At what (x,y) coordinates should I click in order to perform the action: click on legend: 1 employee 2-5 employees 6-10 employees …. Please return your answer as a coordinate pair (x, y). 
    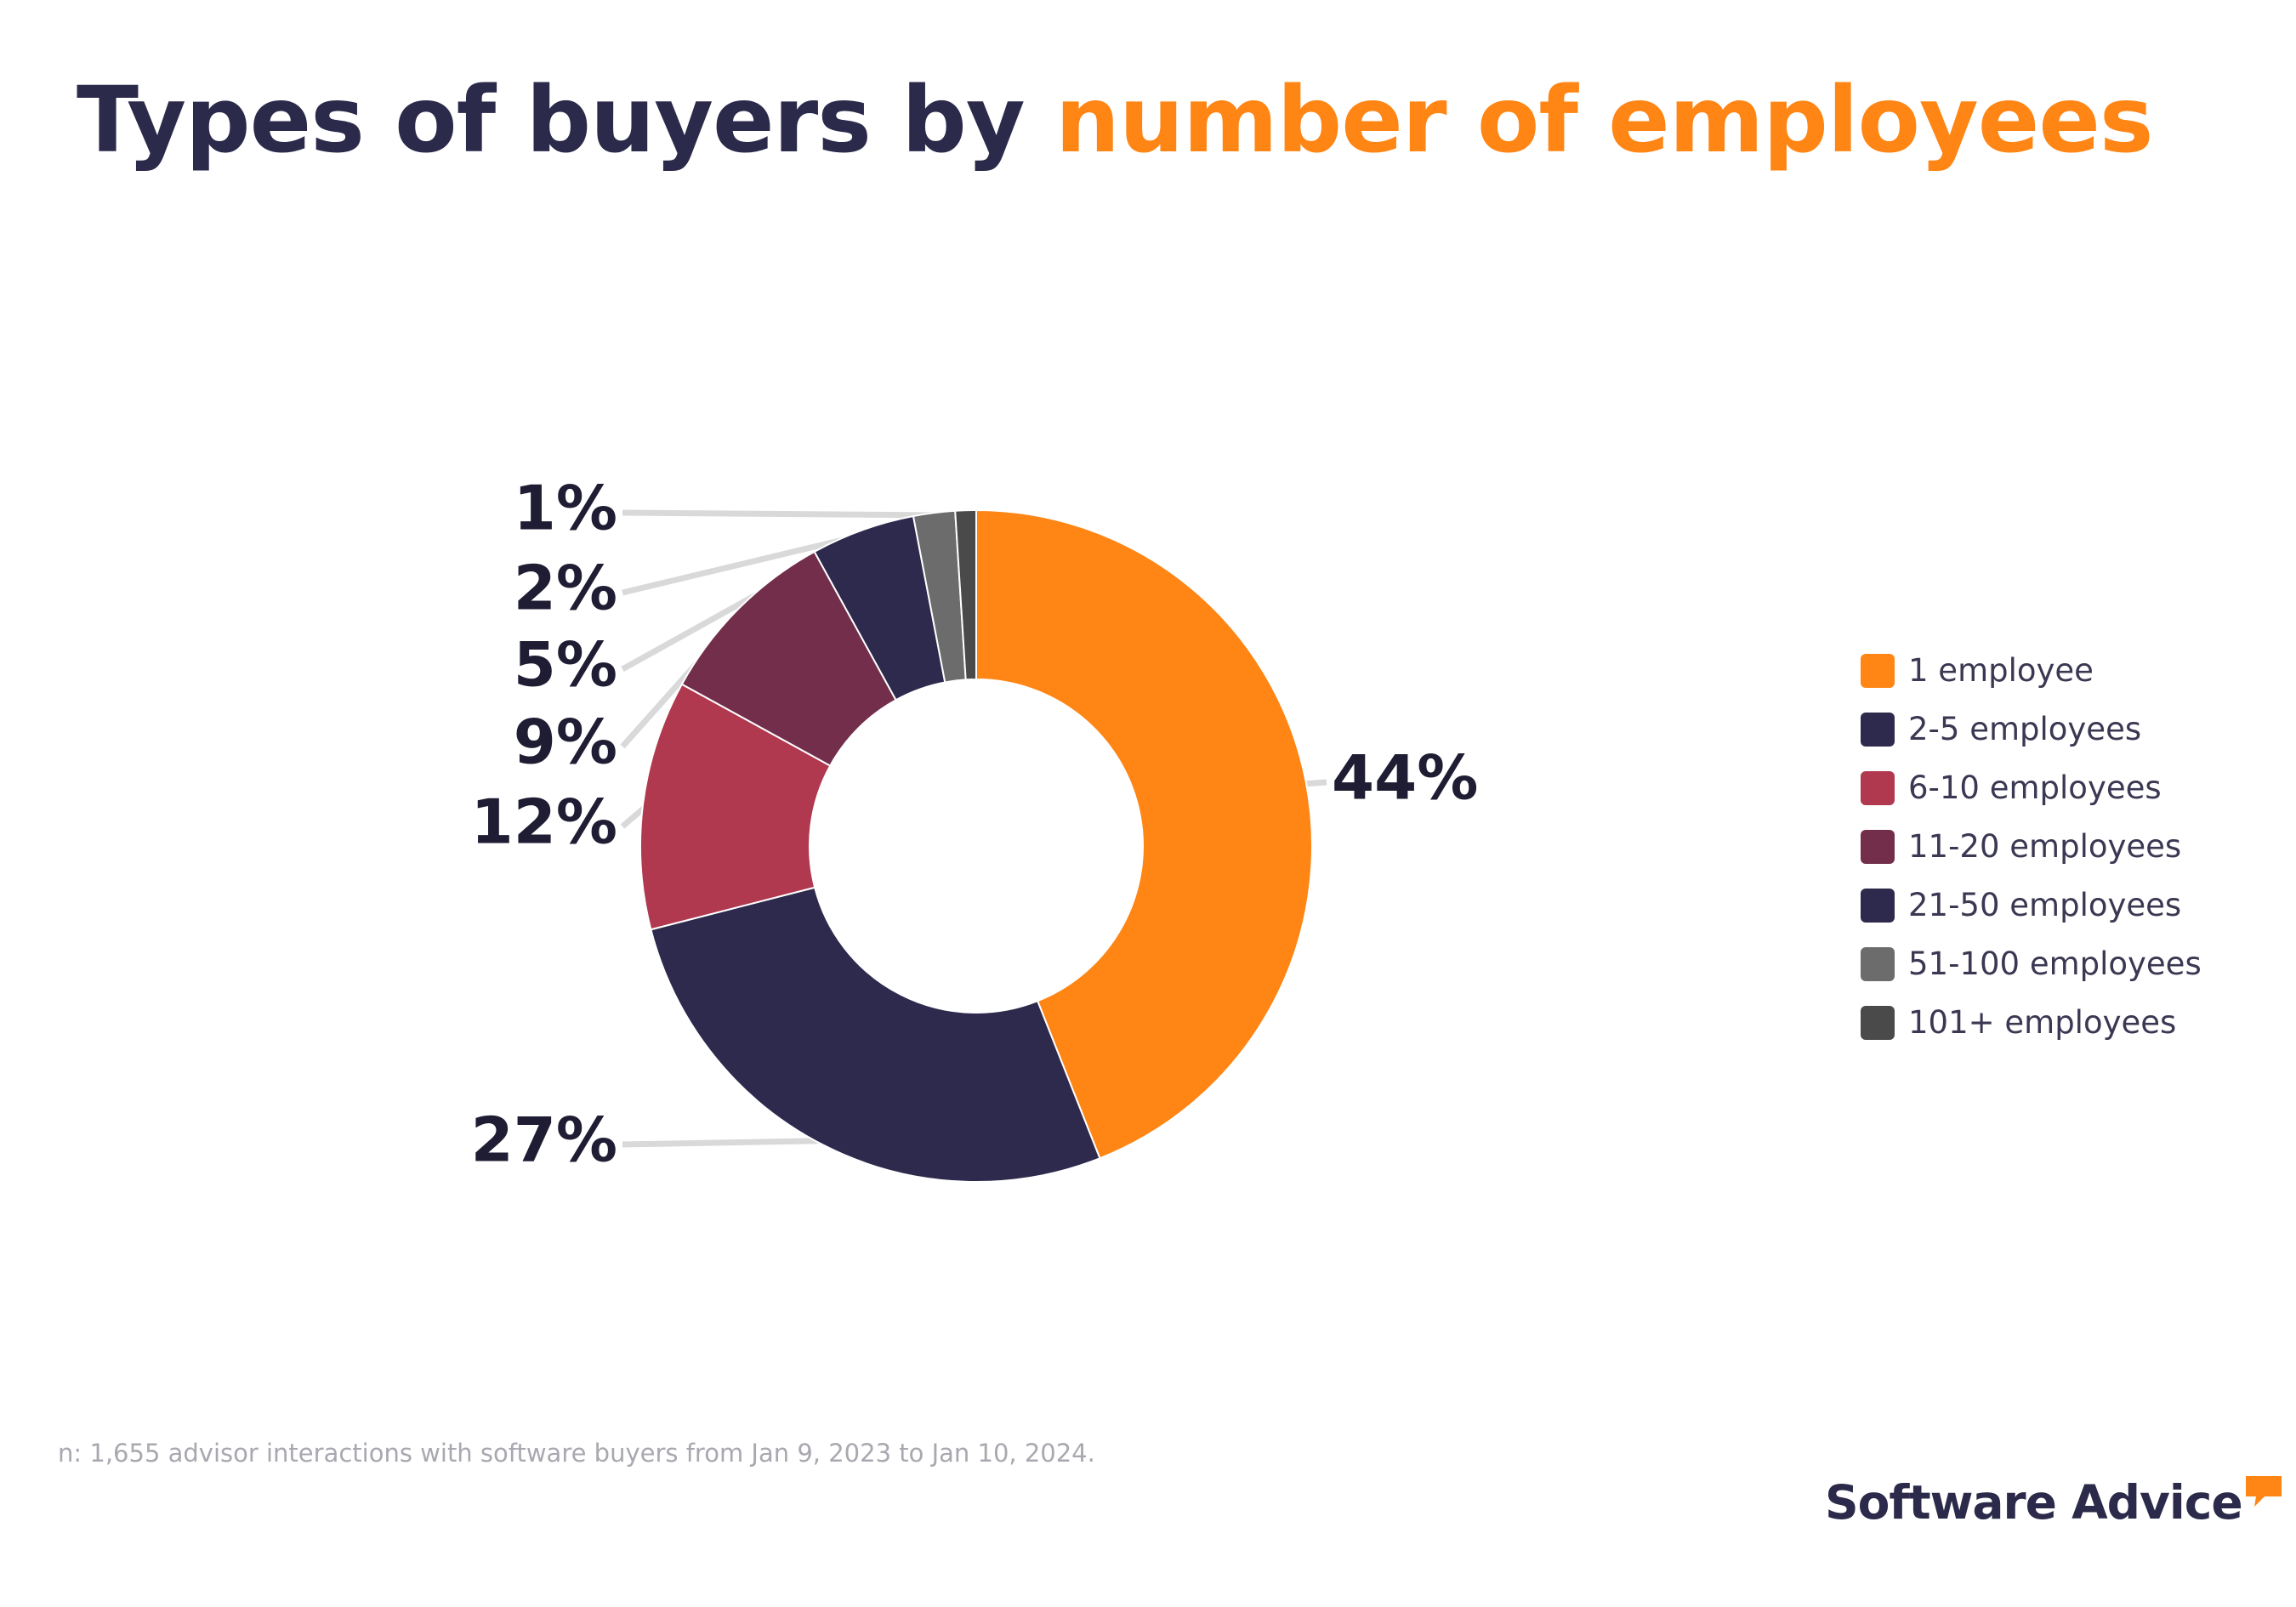
    Looking at the image, I should click on (2031, 846).